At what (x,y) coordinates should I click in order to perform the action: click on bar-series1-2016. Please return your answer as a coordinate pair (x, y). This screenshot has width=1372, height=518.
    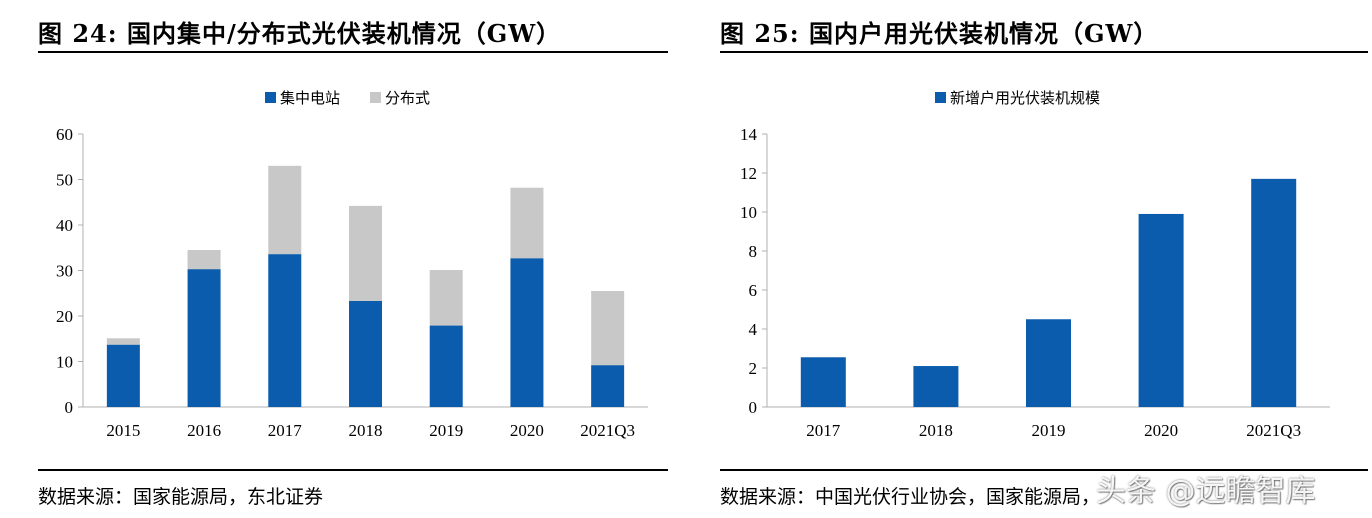
    Looking at the image, I should click on (204, 338).